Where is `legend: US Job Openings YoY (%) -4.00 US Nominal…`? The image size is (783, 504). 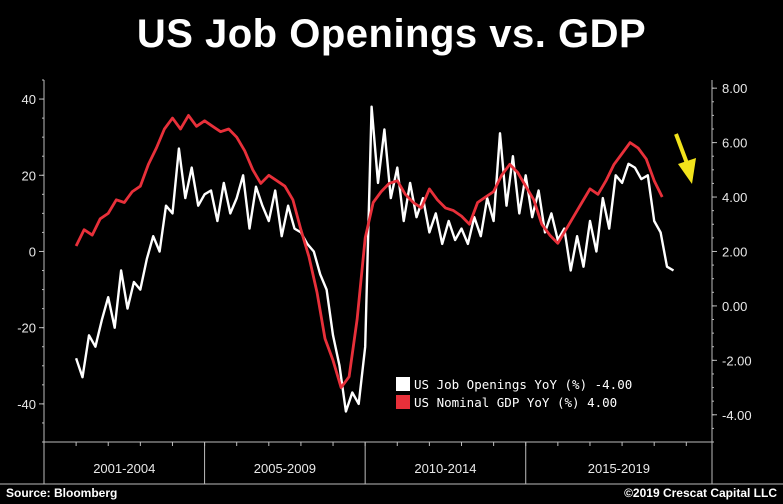
legend: US Job Openings YoY (%) -4.00 US Nominal… is located at coordinates (511, 393).